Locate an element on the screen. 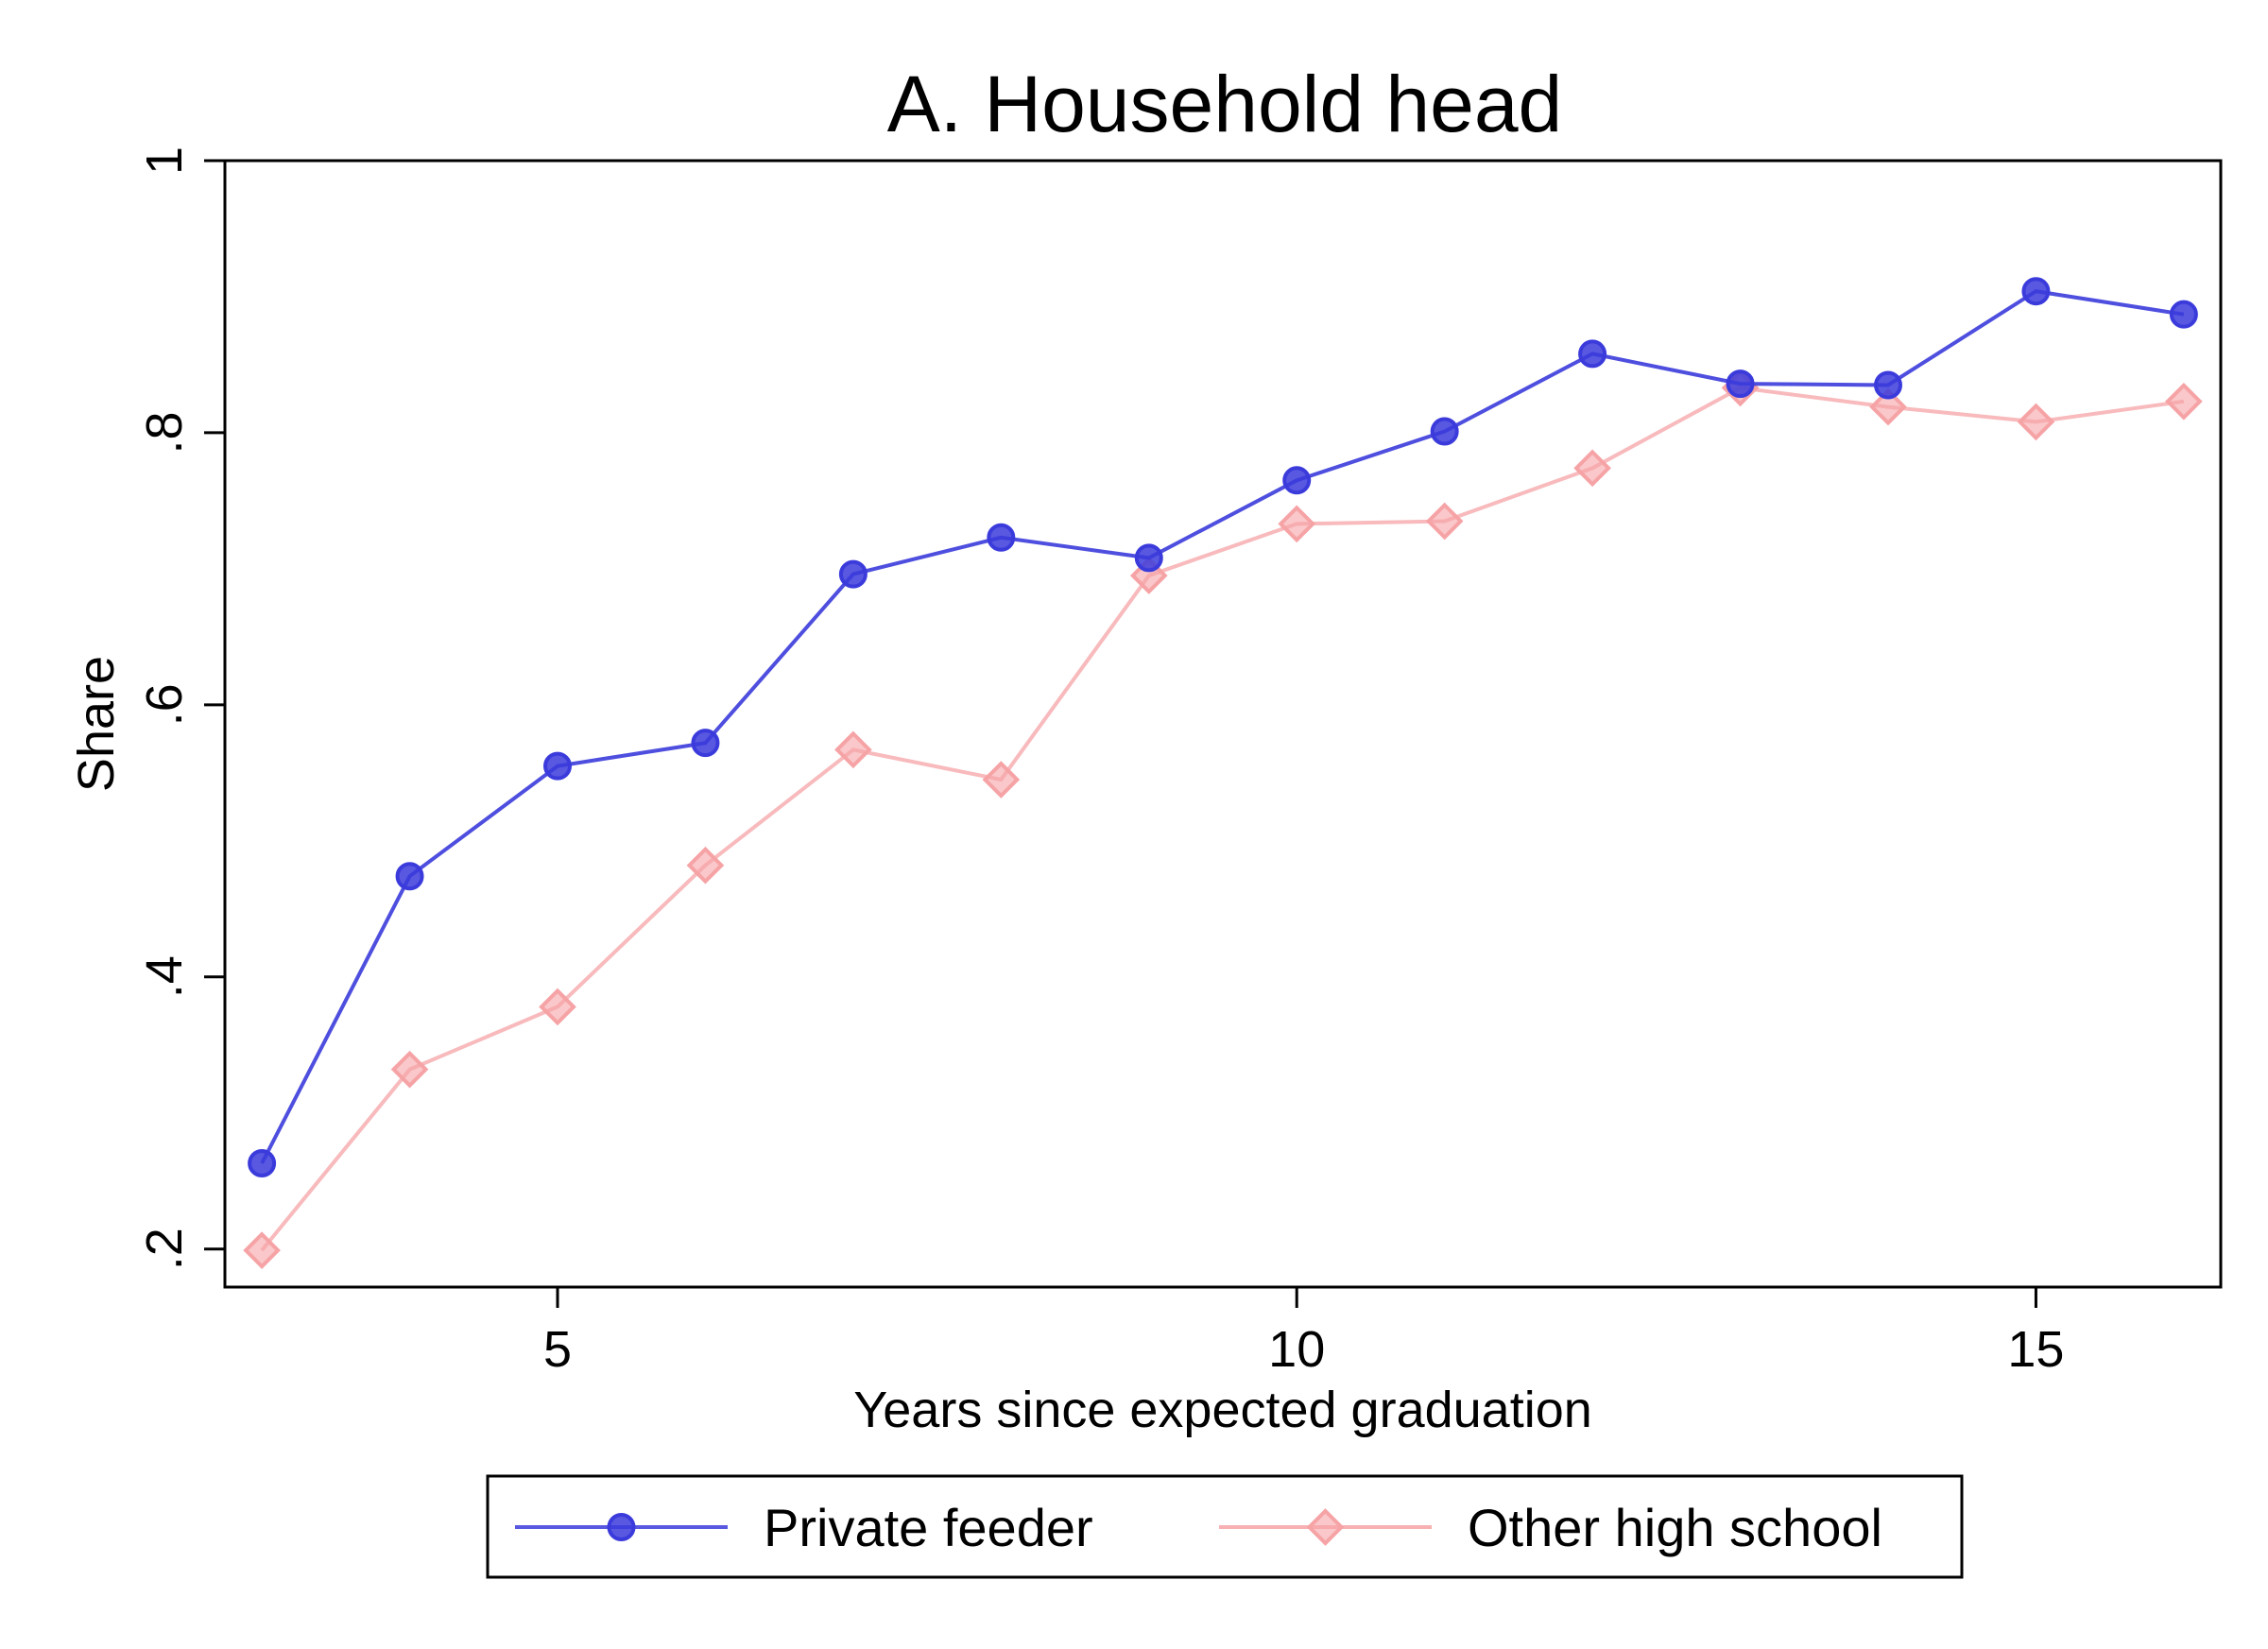 The width and height of the screenshot is (2268, 1649). legend-entry: Private feeder is located at coordinates (804, 1527).